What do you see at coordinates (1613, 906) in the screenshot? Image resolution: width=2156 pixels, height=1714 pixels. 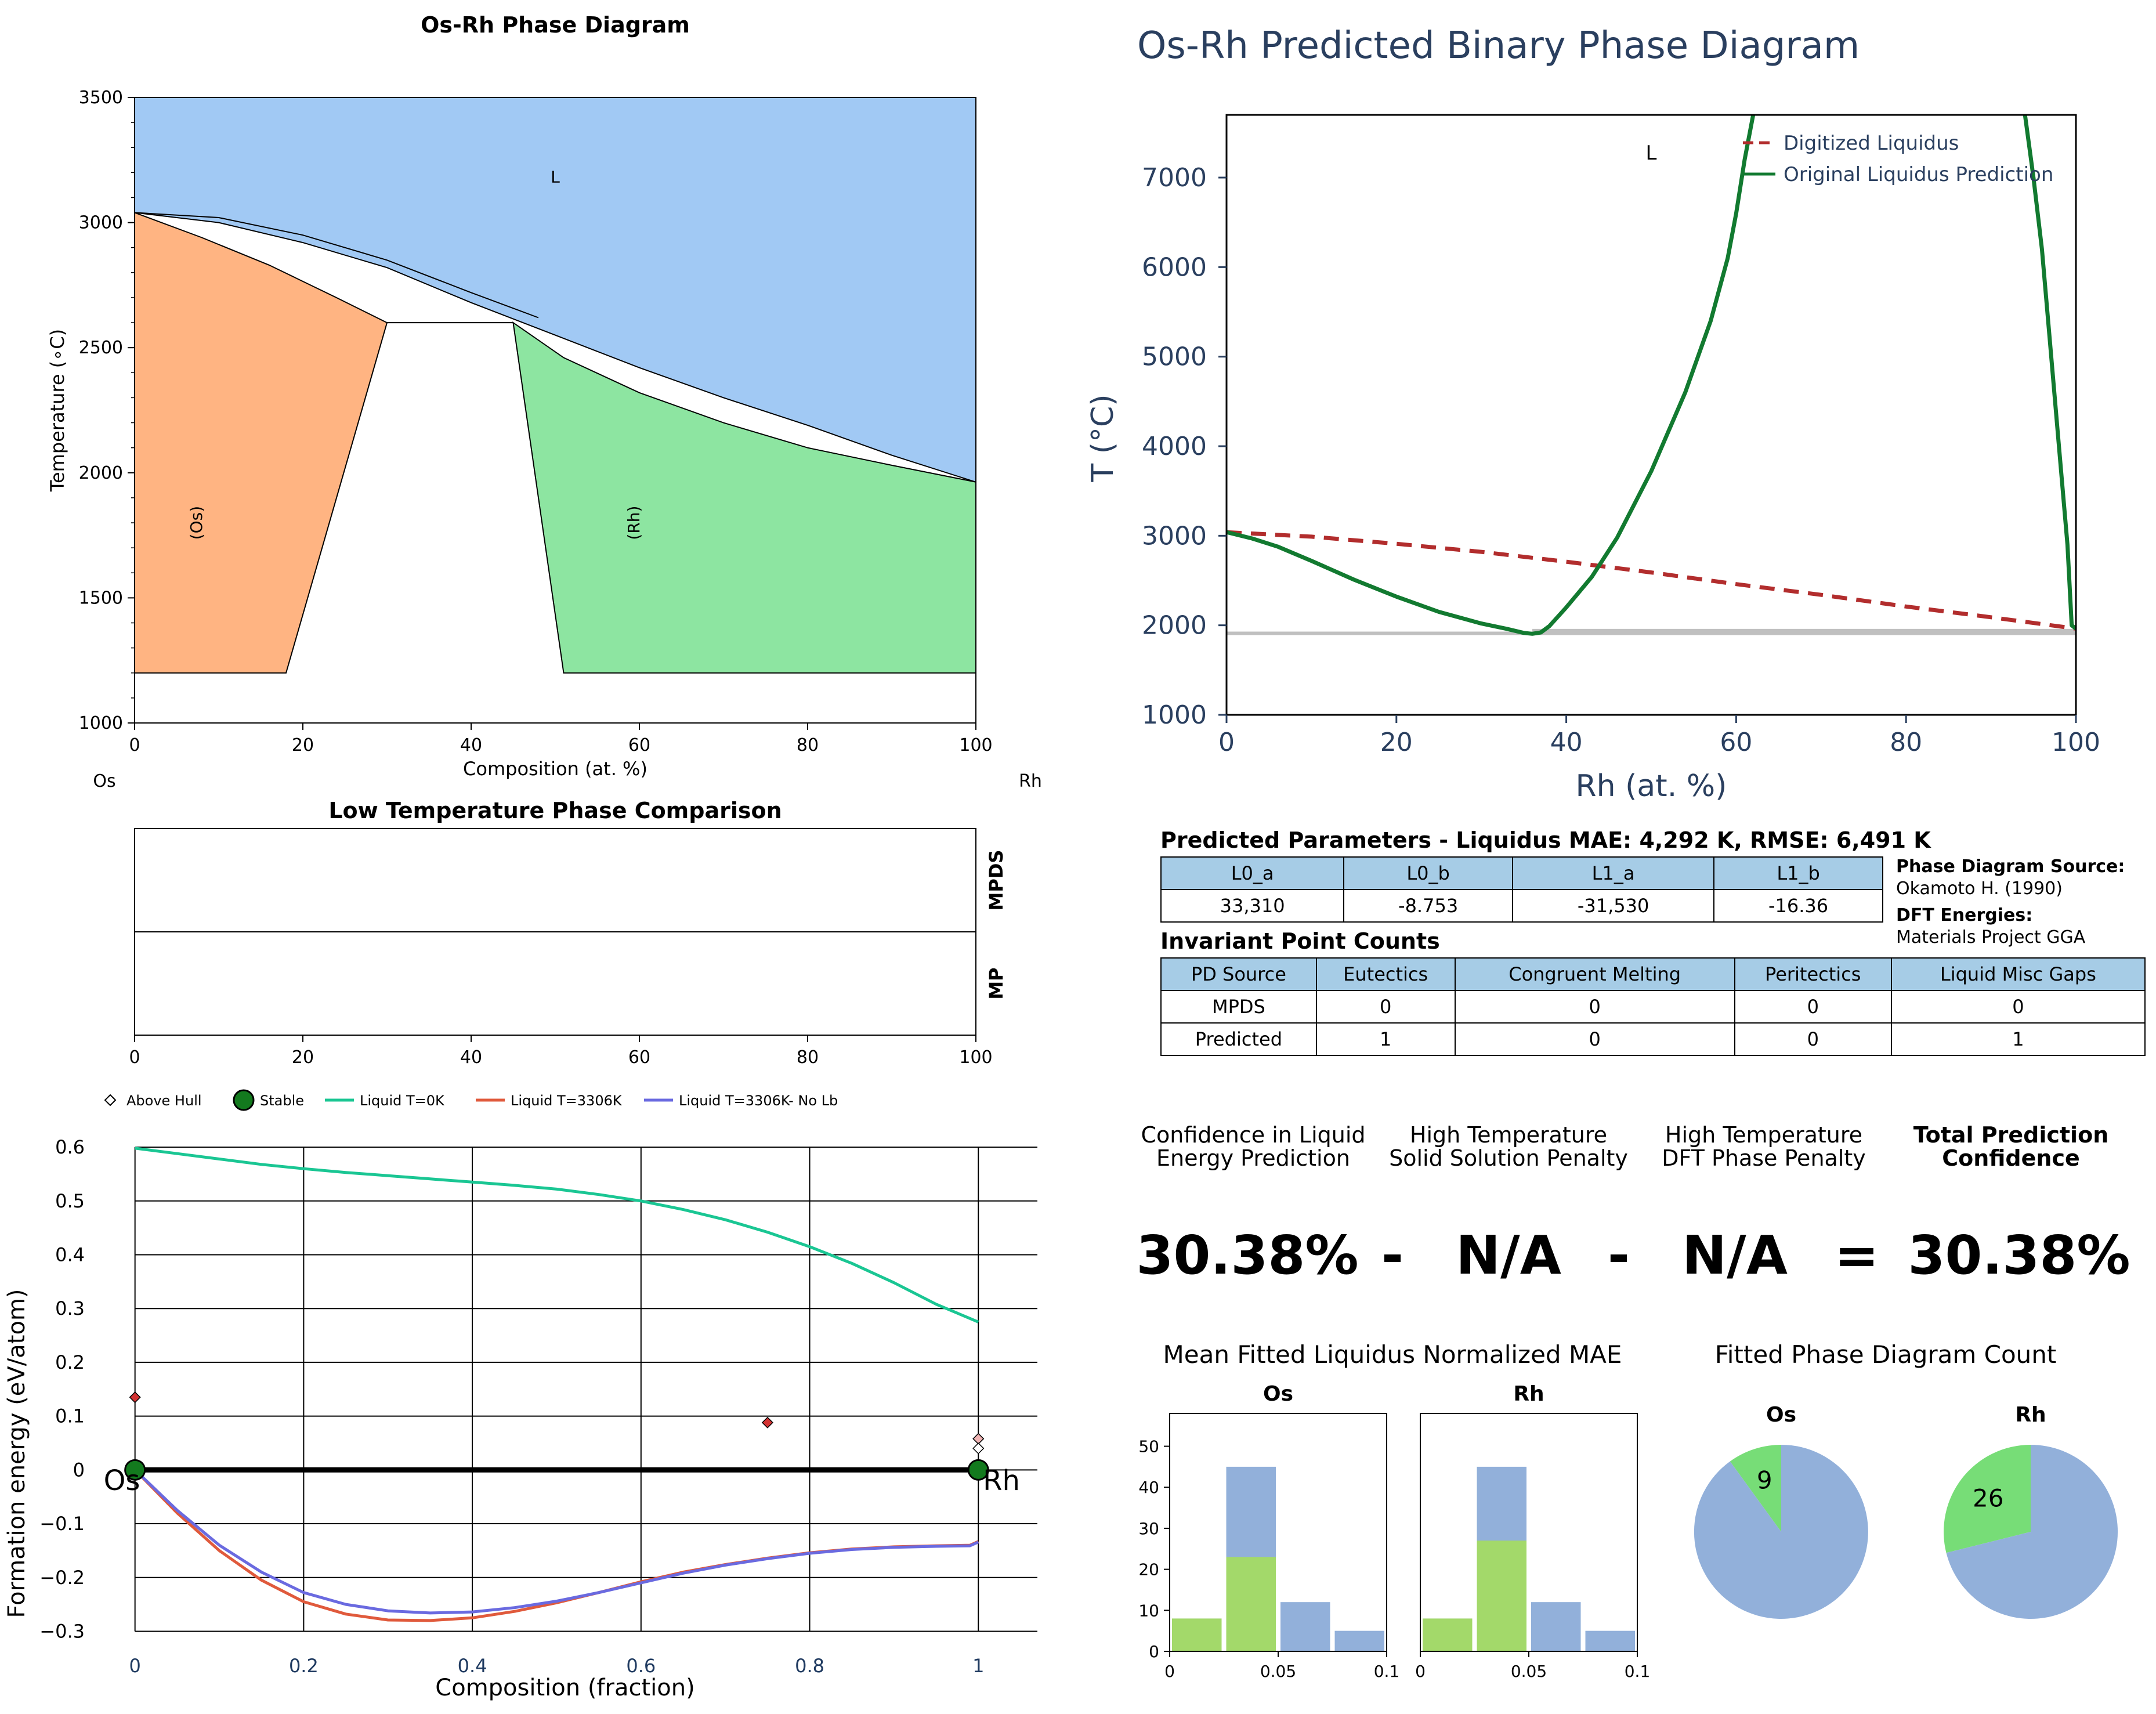 I see `params-value: -31,530` at bounding box center [1613, 906].